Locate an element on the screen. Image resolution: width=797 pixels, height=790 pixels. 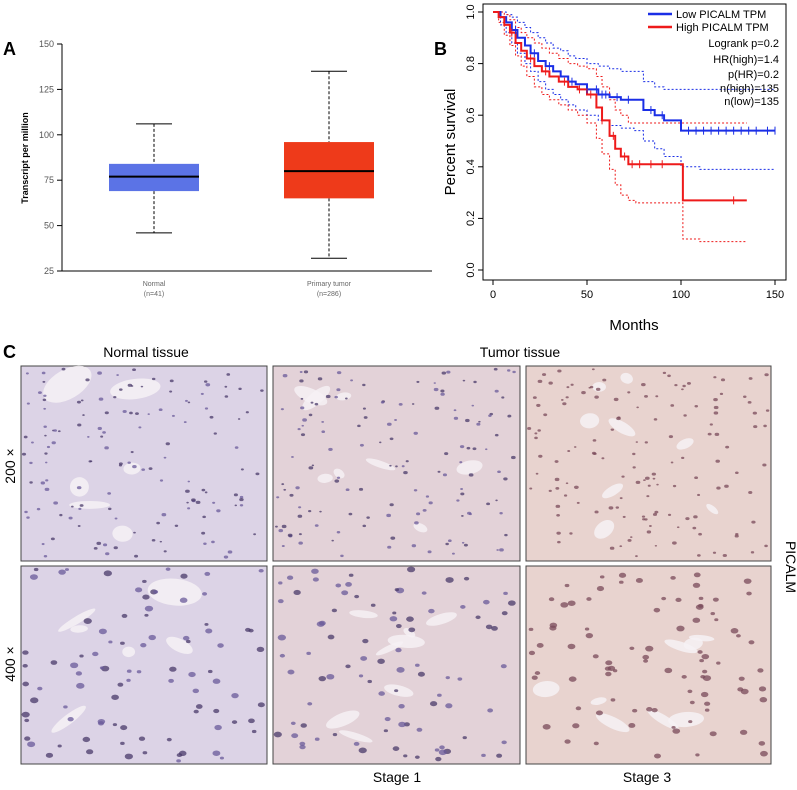
ihc-image-normal-400x is located at coordinates (144, 665).